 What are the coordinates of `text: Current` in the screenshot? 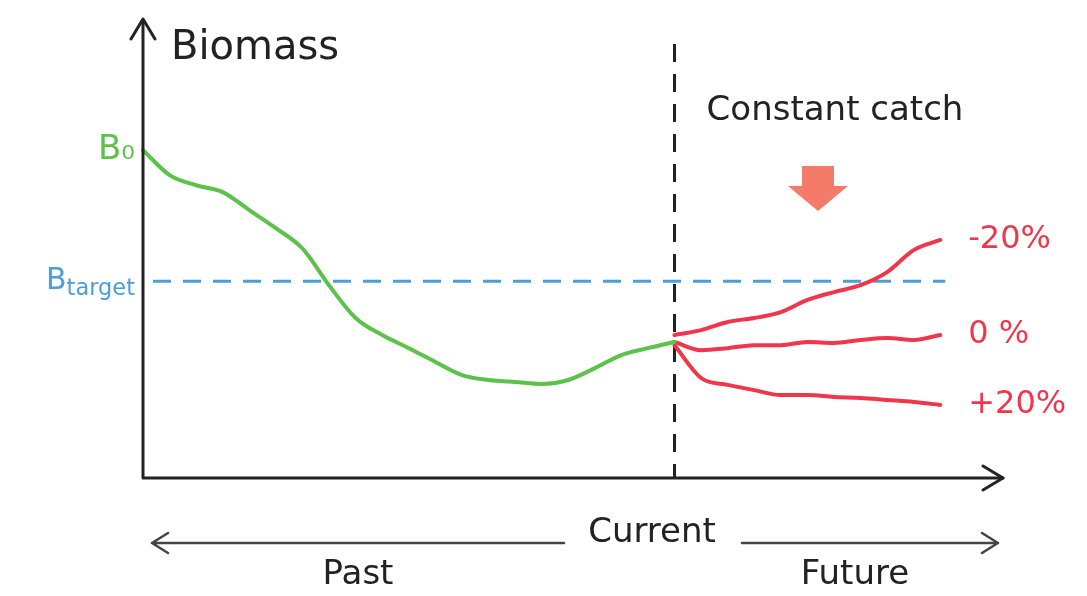 It's located at (652, 530).